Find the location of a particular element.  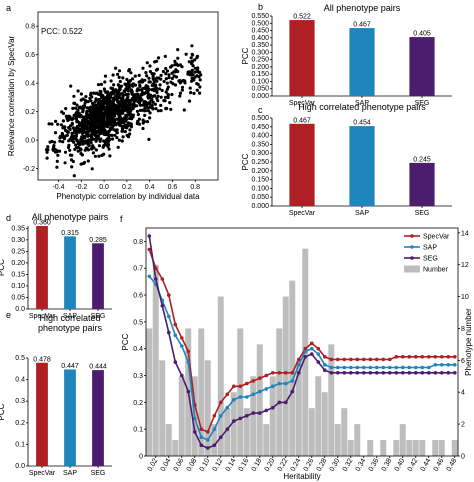

y2-tick-label: 0 is located at coordinates (463, 457).